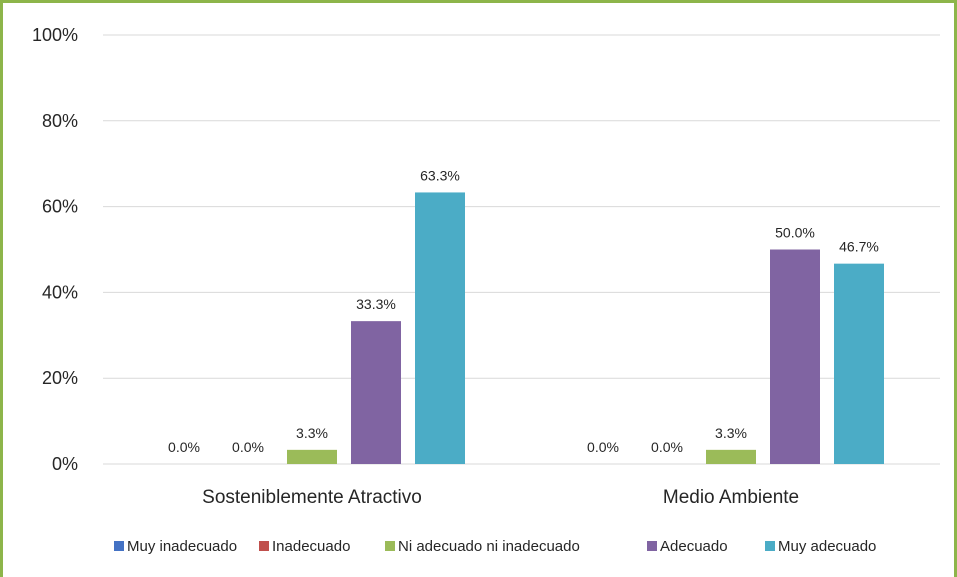  Describe the element at coordinates (827, 546) in the screenshot. I see `legend-label: Muy adecuado` at that location.